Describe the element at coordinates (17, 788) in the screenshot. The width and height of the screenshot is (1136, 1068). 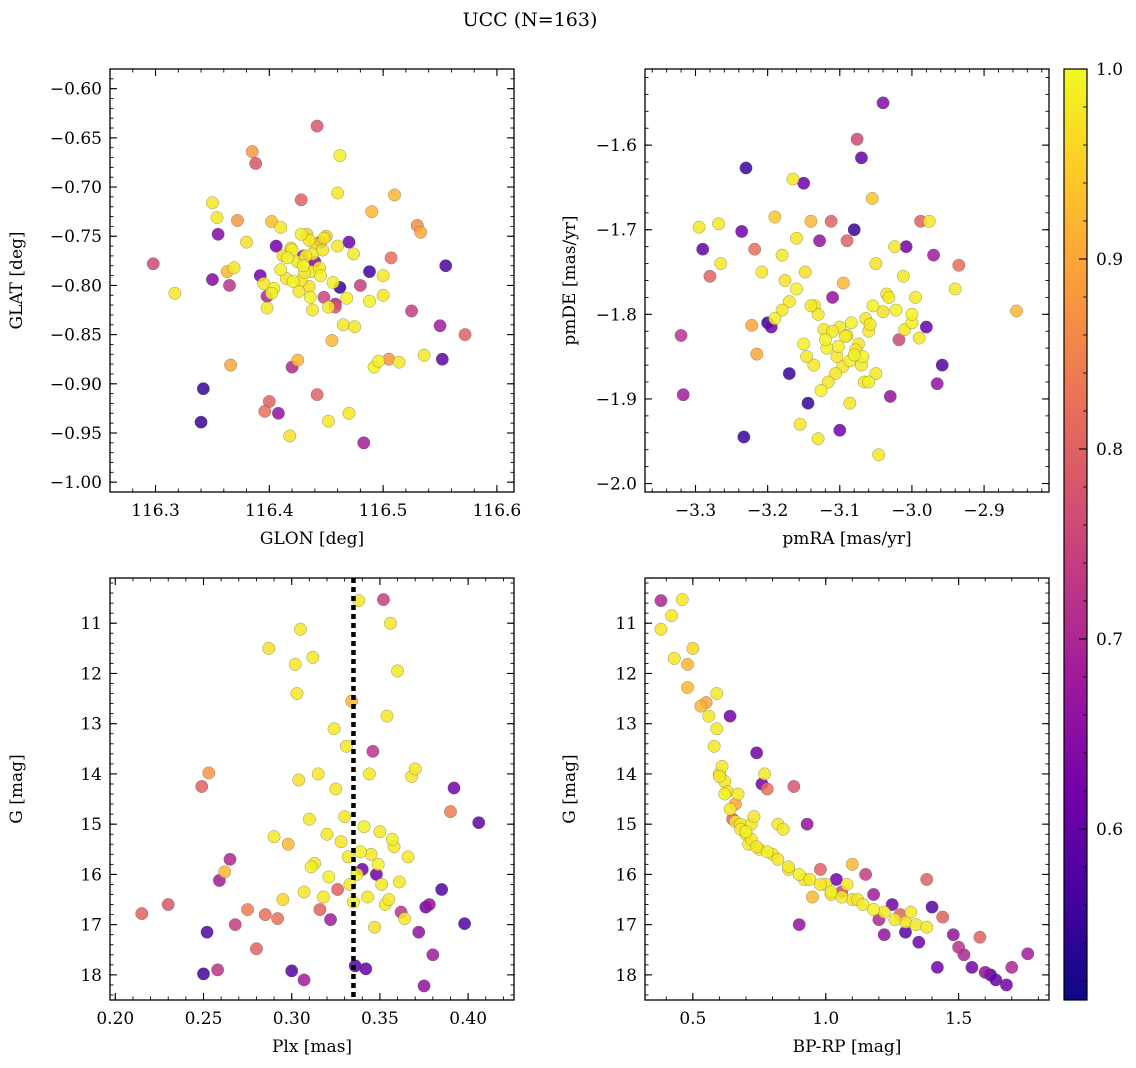
I see `y-axis-label: G [mag]` at that location.